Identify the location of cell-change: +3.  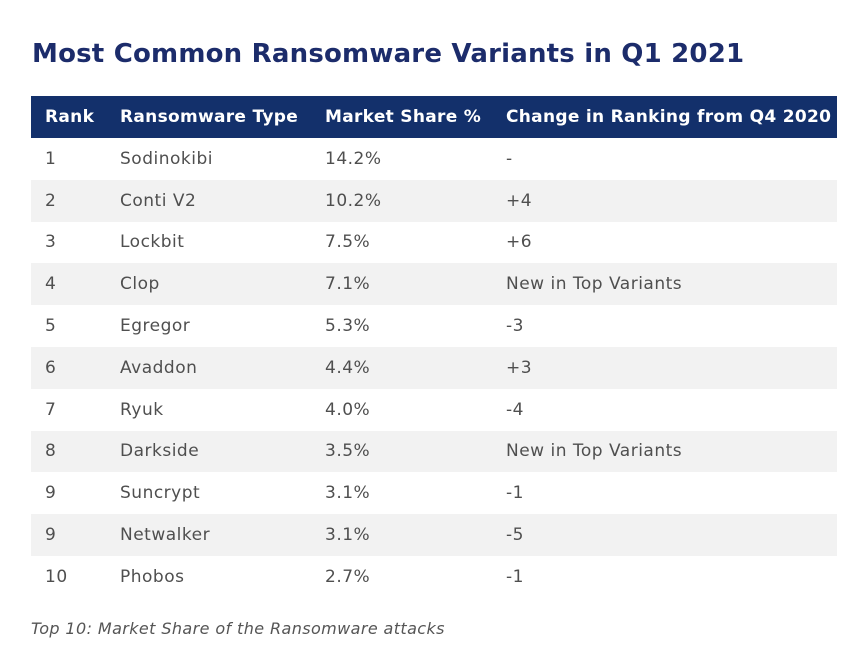
(664, 367).